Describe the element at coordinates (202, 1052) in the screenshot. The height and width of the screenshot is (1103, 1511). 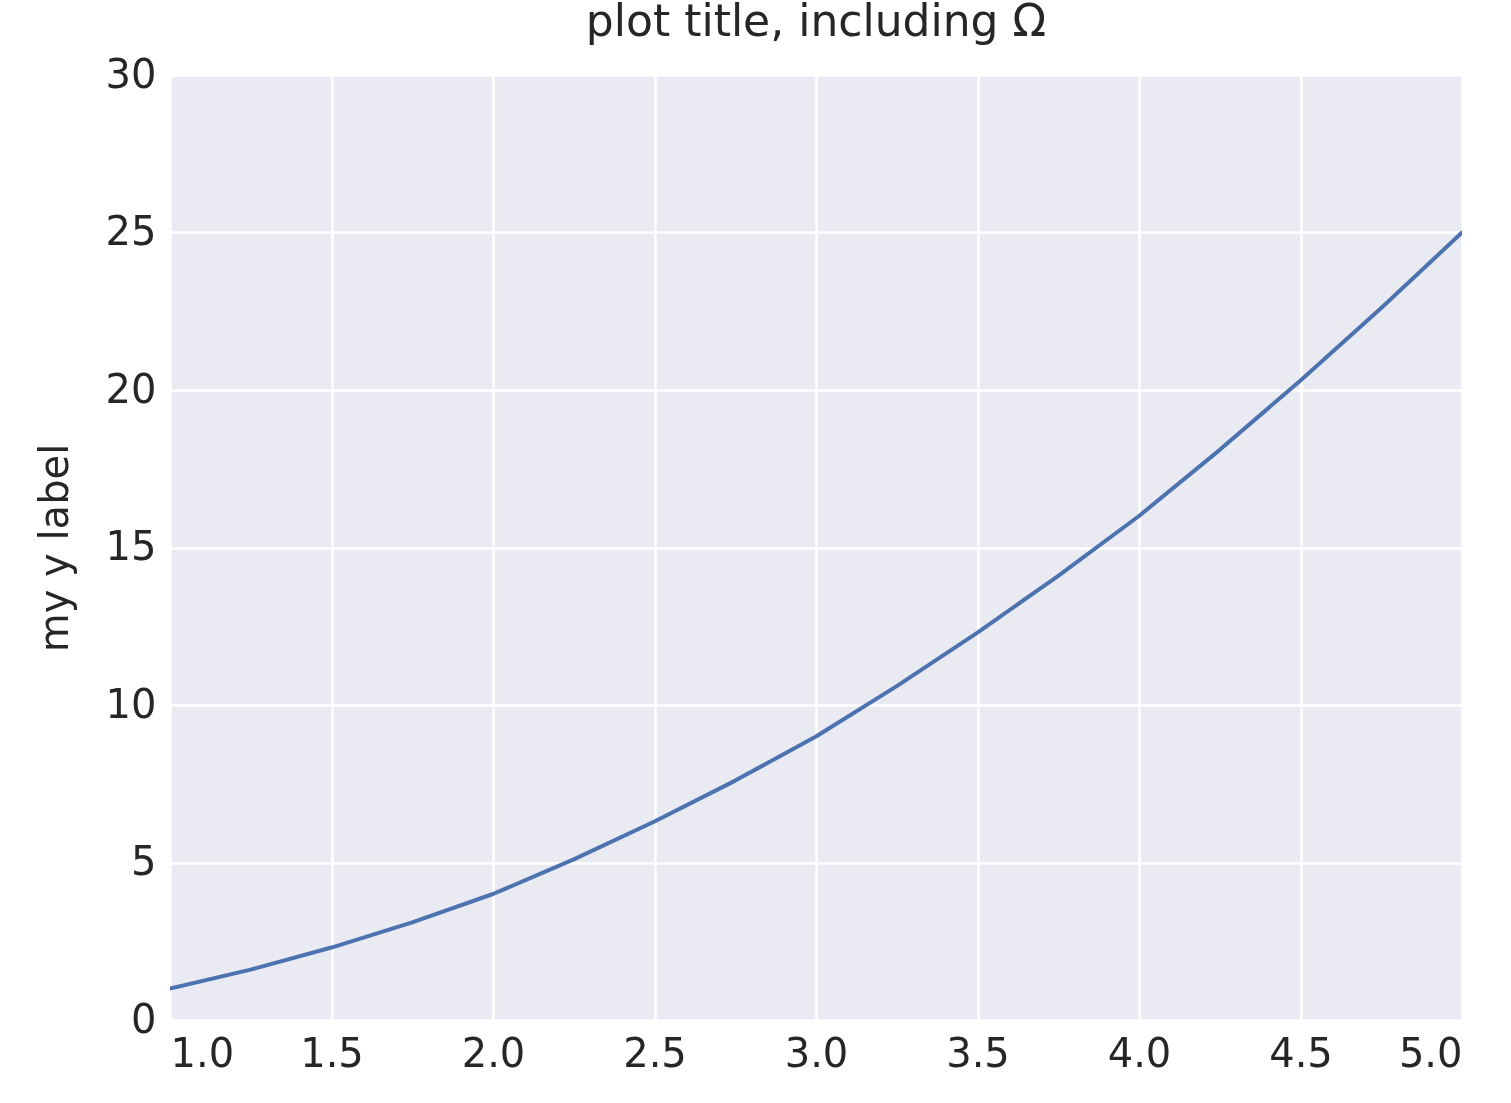
I see `x-tick-label: 1.0` at that location.